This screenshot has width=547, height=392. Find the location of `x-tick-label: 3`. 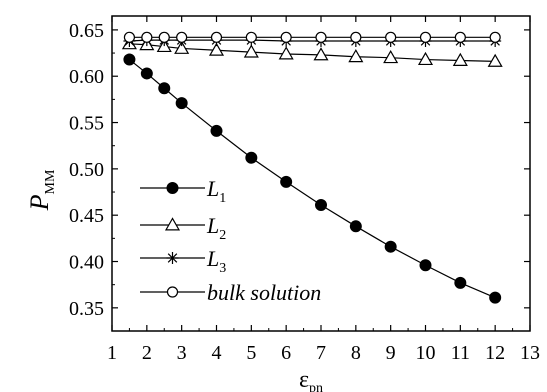

x-tick-label: 3 is located at coordinates (182, 353).